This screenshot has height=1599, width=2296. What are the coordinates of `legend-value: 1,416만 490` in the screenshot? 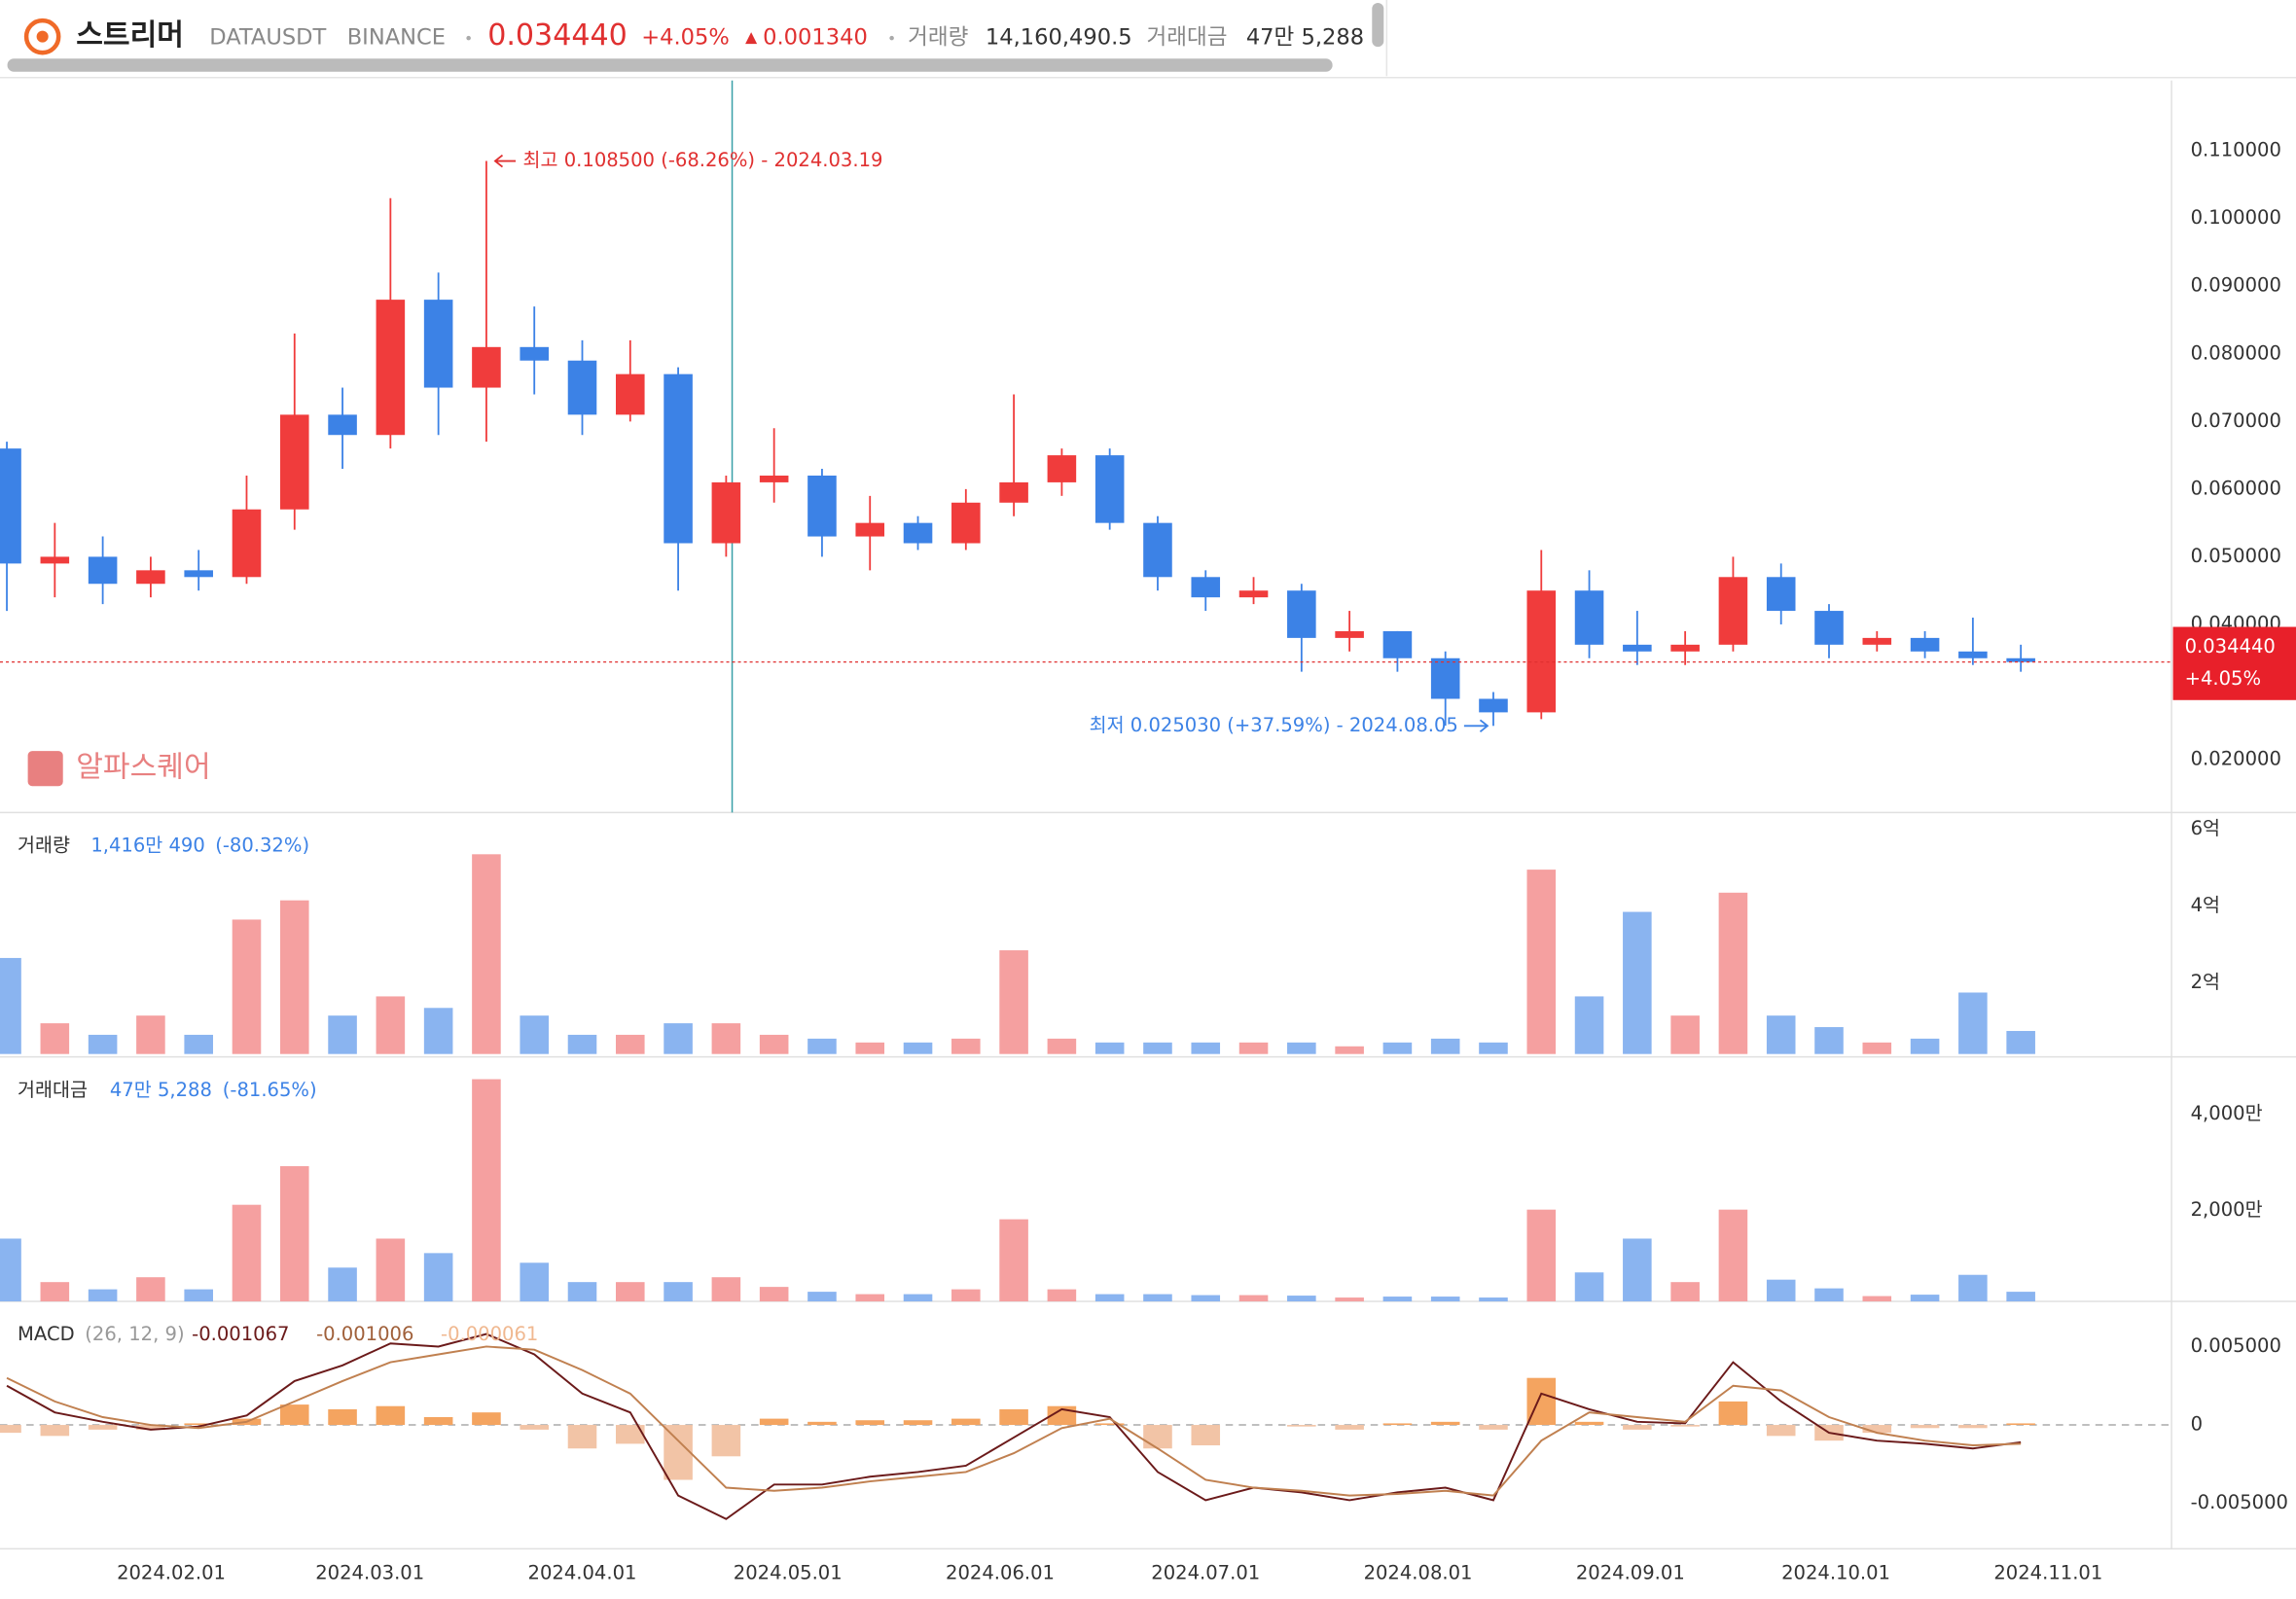 It's located at (147, 845).